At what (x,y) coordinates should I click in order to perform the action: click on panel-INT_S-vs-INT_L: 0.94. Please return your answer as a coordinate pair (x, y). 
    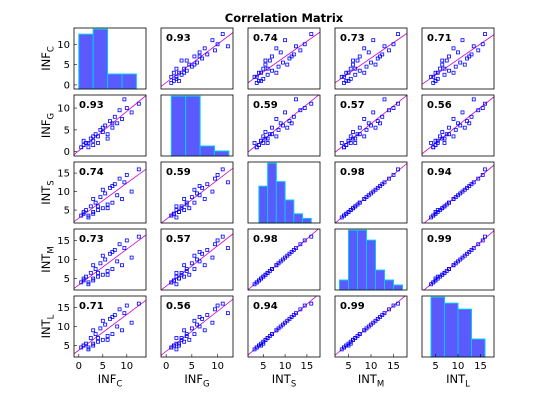
    Looking at the image, I should click on (458, 192).